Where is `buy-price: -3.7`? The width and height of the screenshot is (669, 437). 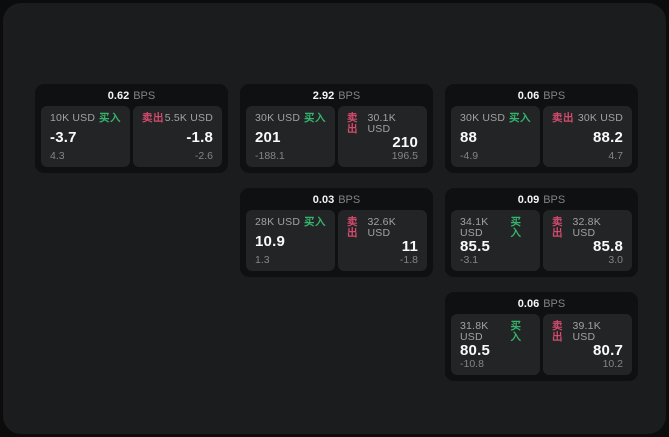 buy-price: -3.7 is located at coordinates (63, 137).